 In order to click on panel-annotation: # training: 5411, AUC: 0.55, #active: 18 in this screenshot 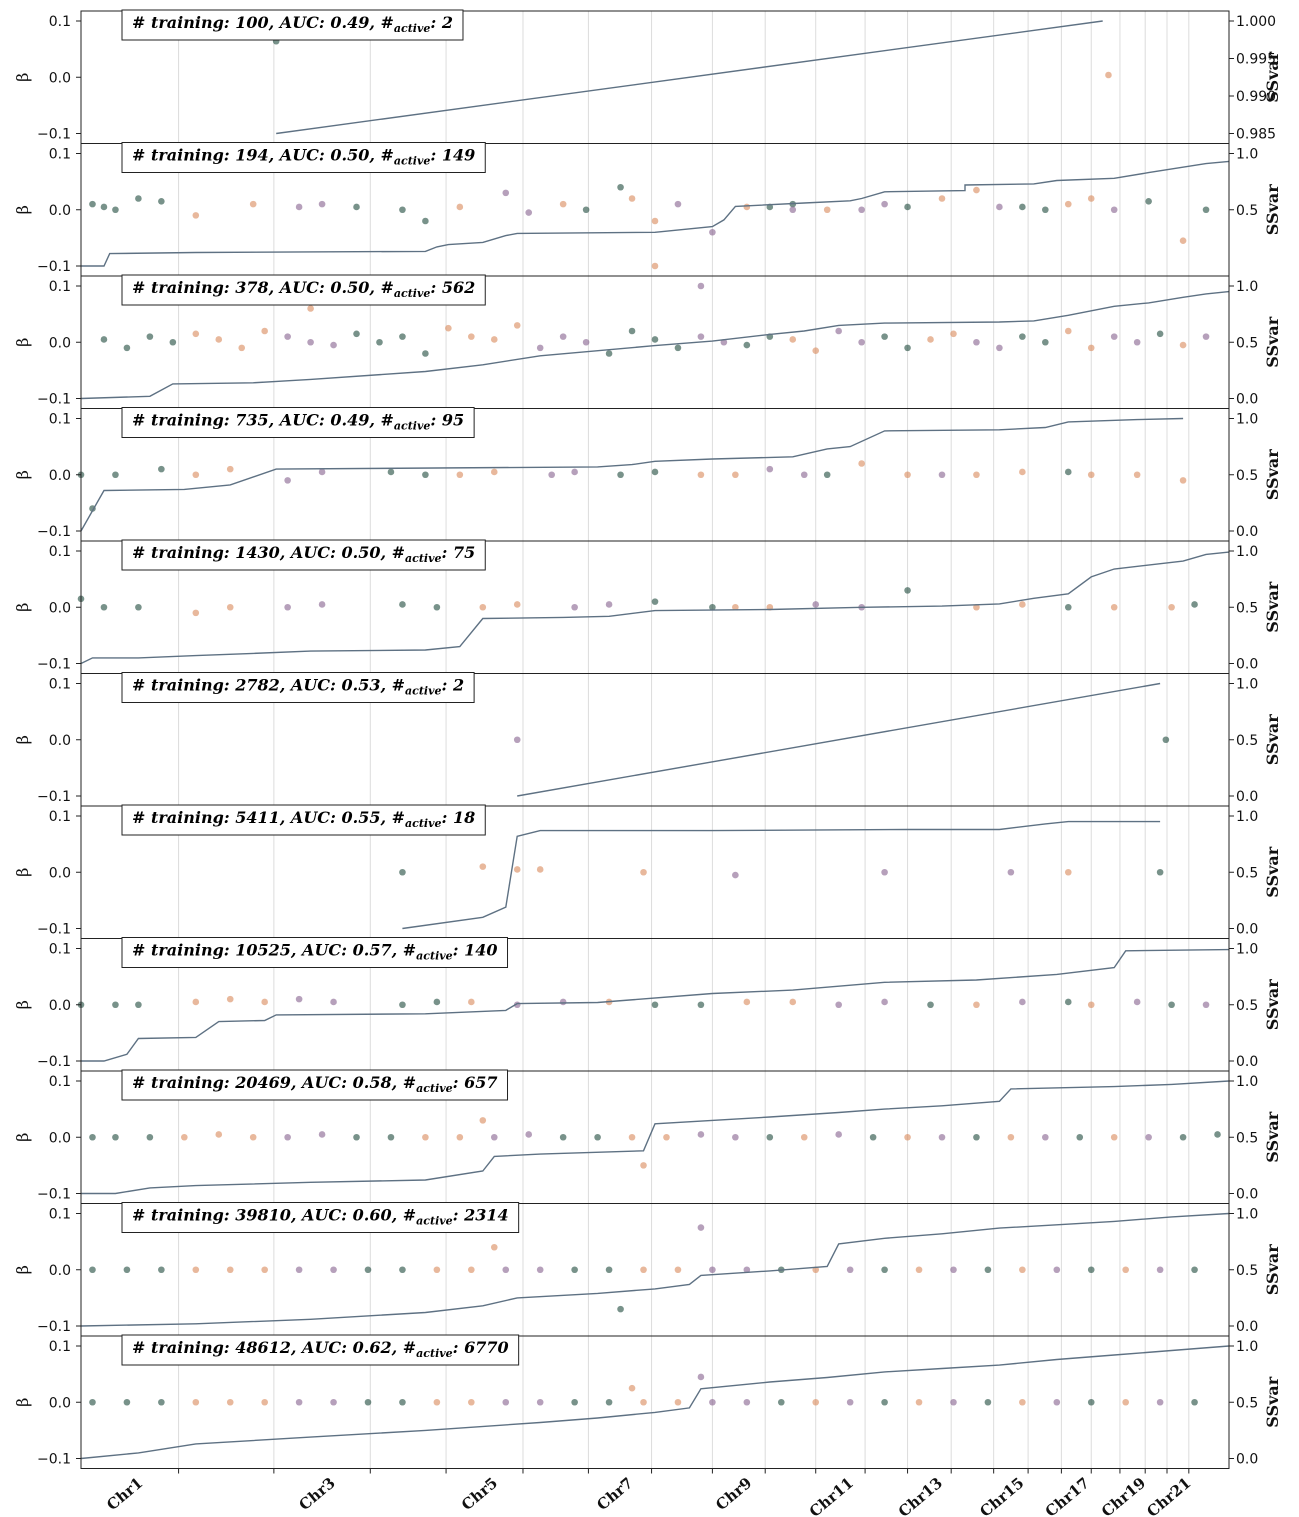, I will do `click(303, 819)`.